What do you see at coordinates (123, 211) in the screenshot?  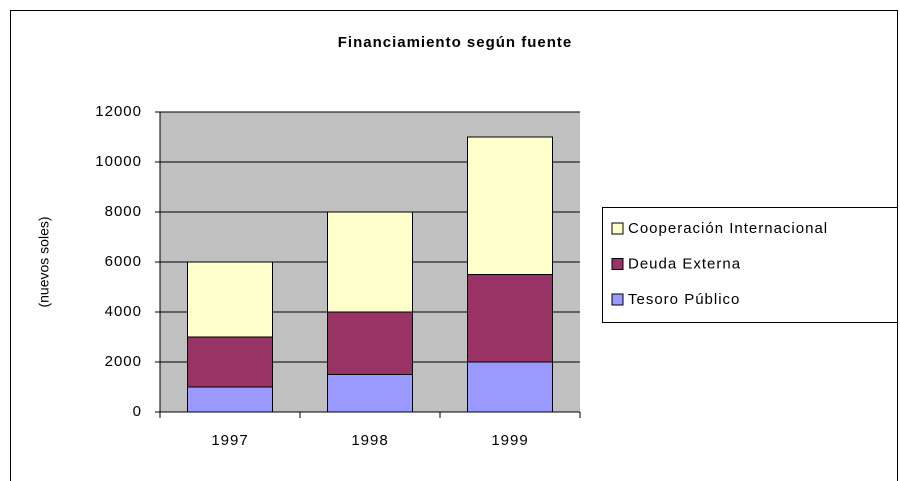 I see `y-tick-label: 8000` at bounding box center [123, 211].